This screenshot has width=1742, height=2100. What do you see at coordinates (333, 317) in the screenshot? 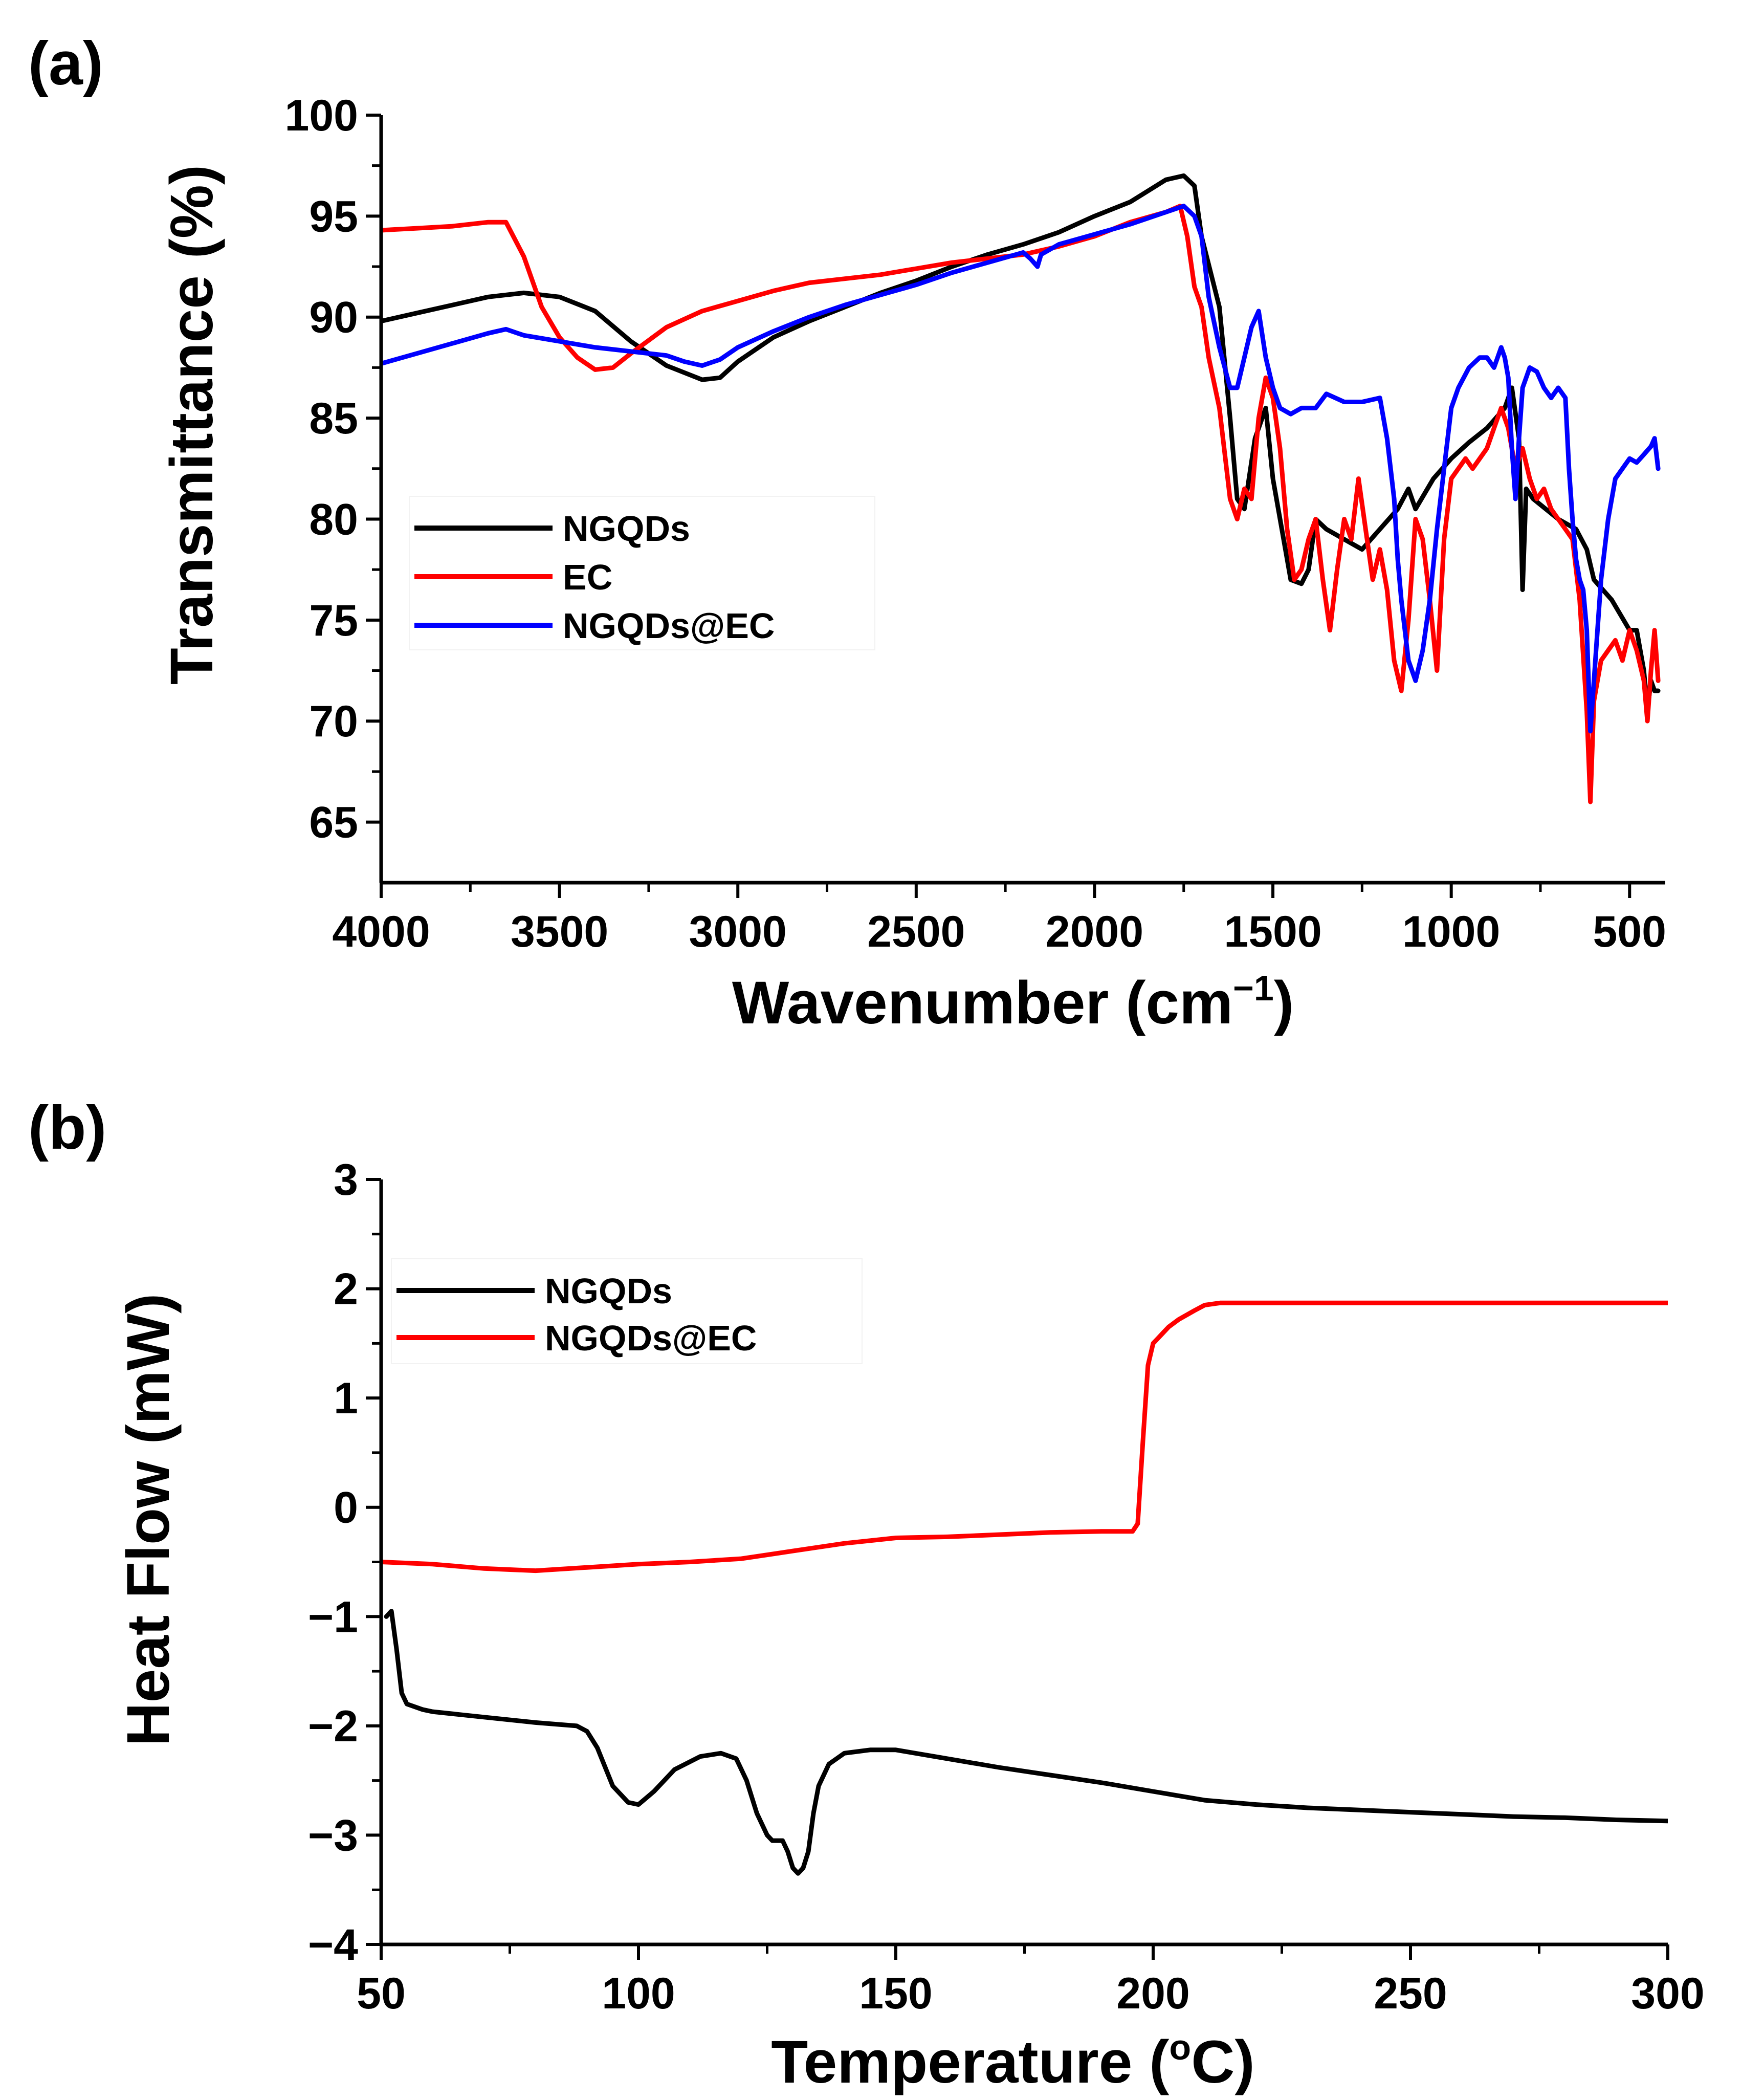
I see `panel-a-y-tick-label: 90` at bounding box center [333, 317].